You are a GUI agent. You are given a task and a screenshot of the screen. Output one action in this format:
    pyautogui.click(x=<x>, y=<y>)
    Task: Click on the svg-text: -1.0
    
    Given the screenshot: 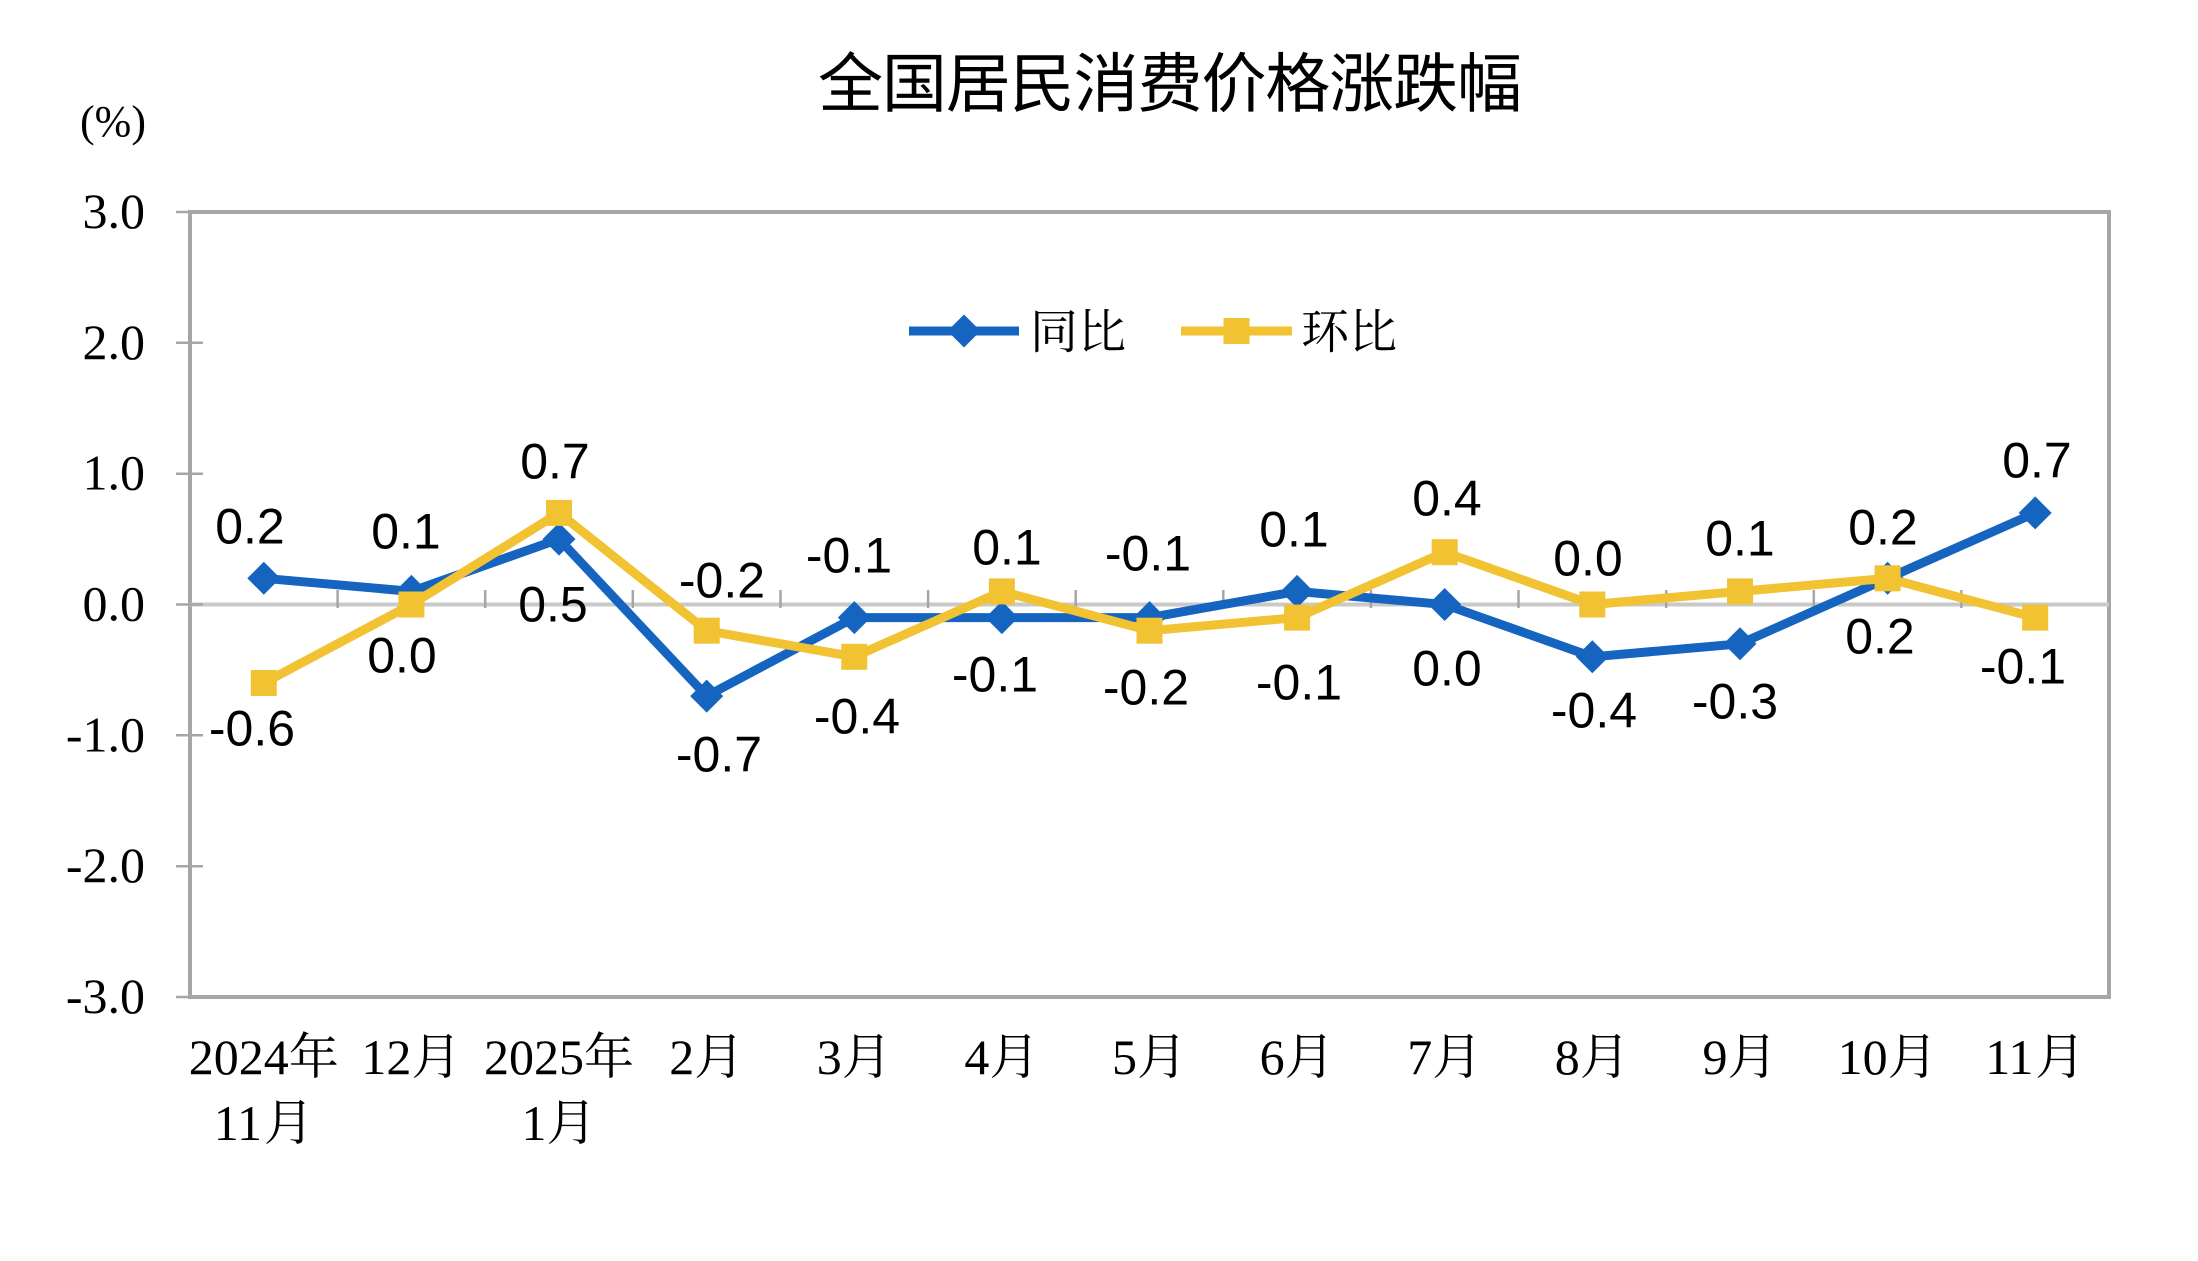 What is the action you would take?
    pyautogui.click(x=105, y=734)
    